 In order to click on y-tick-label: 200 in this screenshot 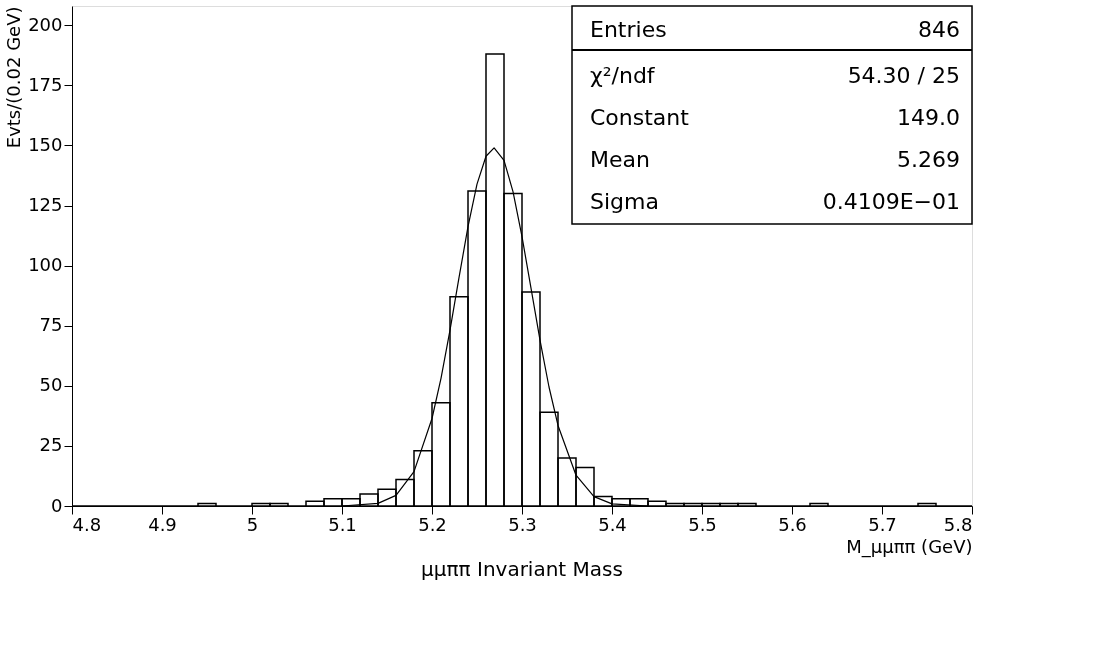, I will do `click(45, 24)`.